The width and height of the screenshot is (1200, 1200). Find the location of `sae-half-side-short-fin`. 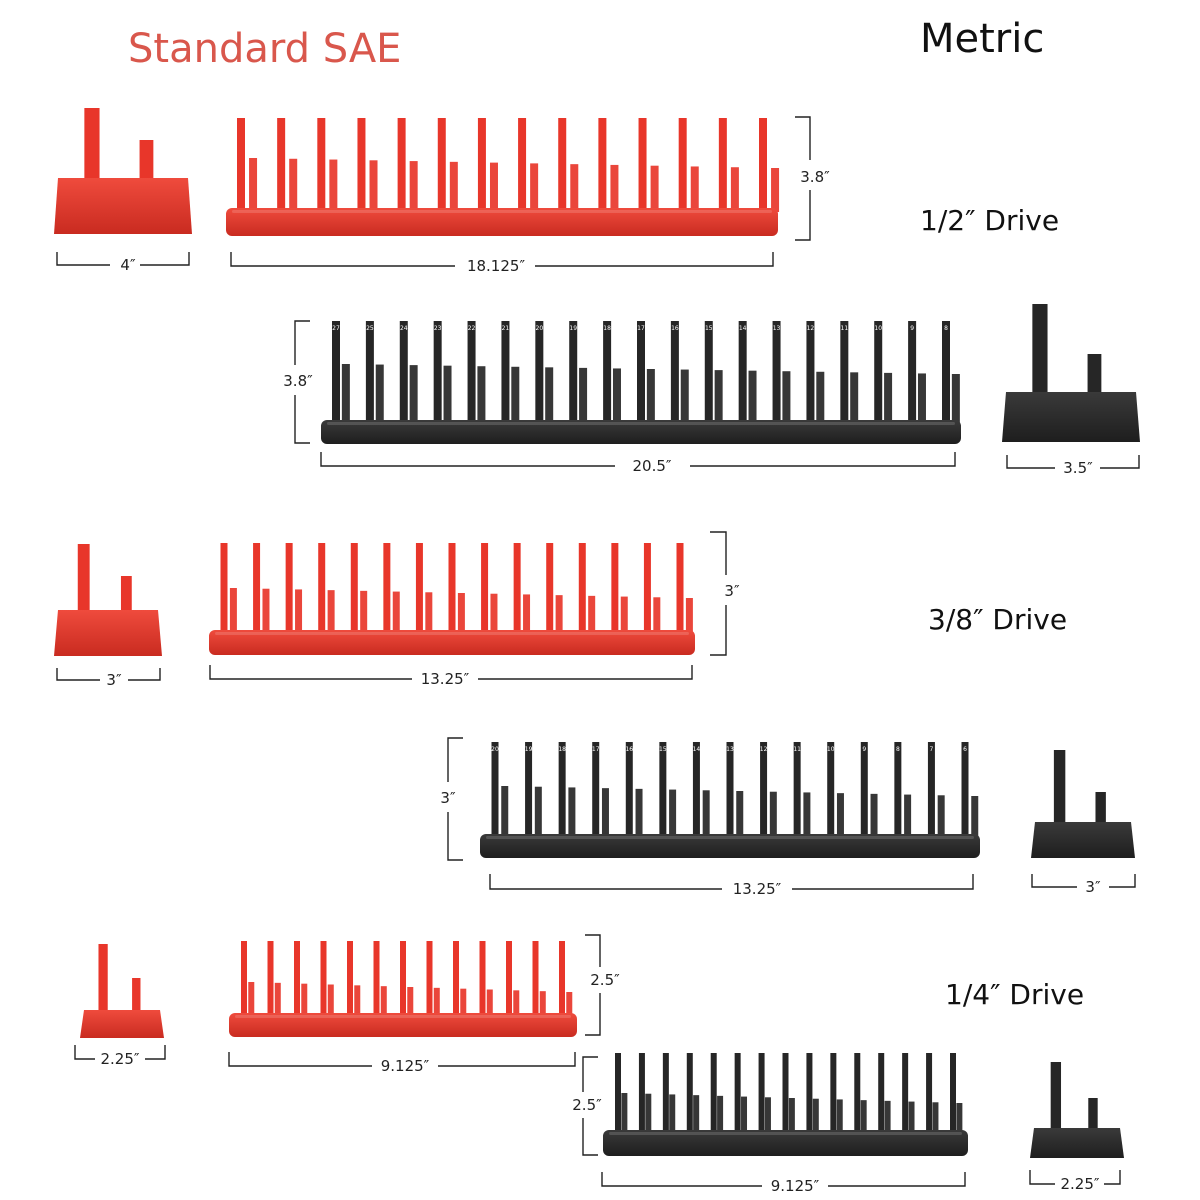

sae-half-side-short-fin is located at coordinates (146, 161).